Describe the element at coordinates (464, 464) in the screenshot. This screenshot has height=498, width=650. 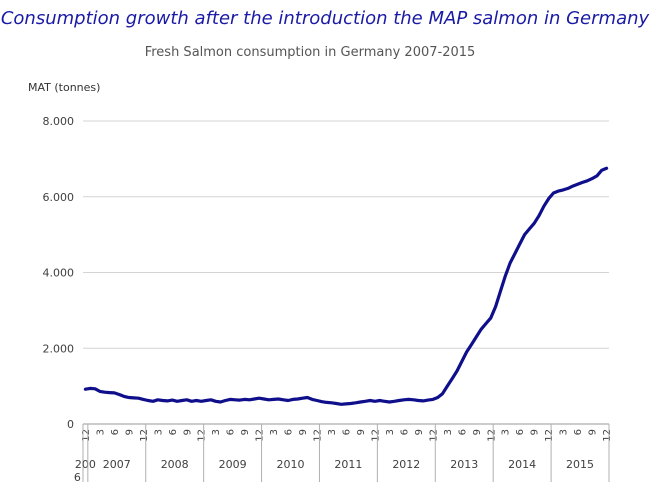
I see `x-year-label: 2013` at that location.